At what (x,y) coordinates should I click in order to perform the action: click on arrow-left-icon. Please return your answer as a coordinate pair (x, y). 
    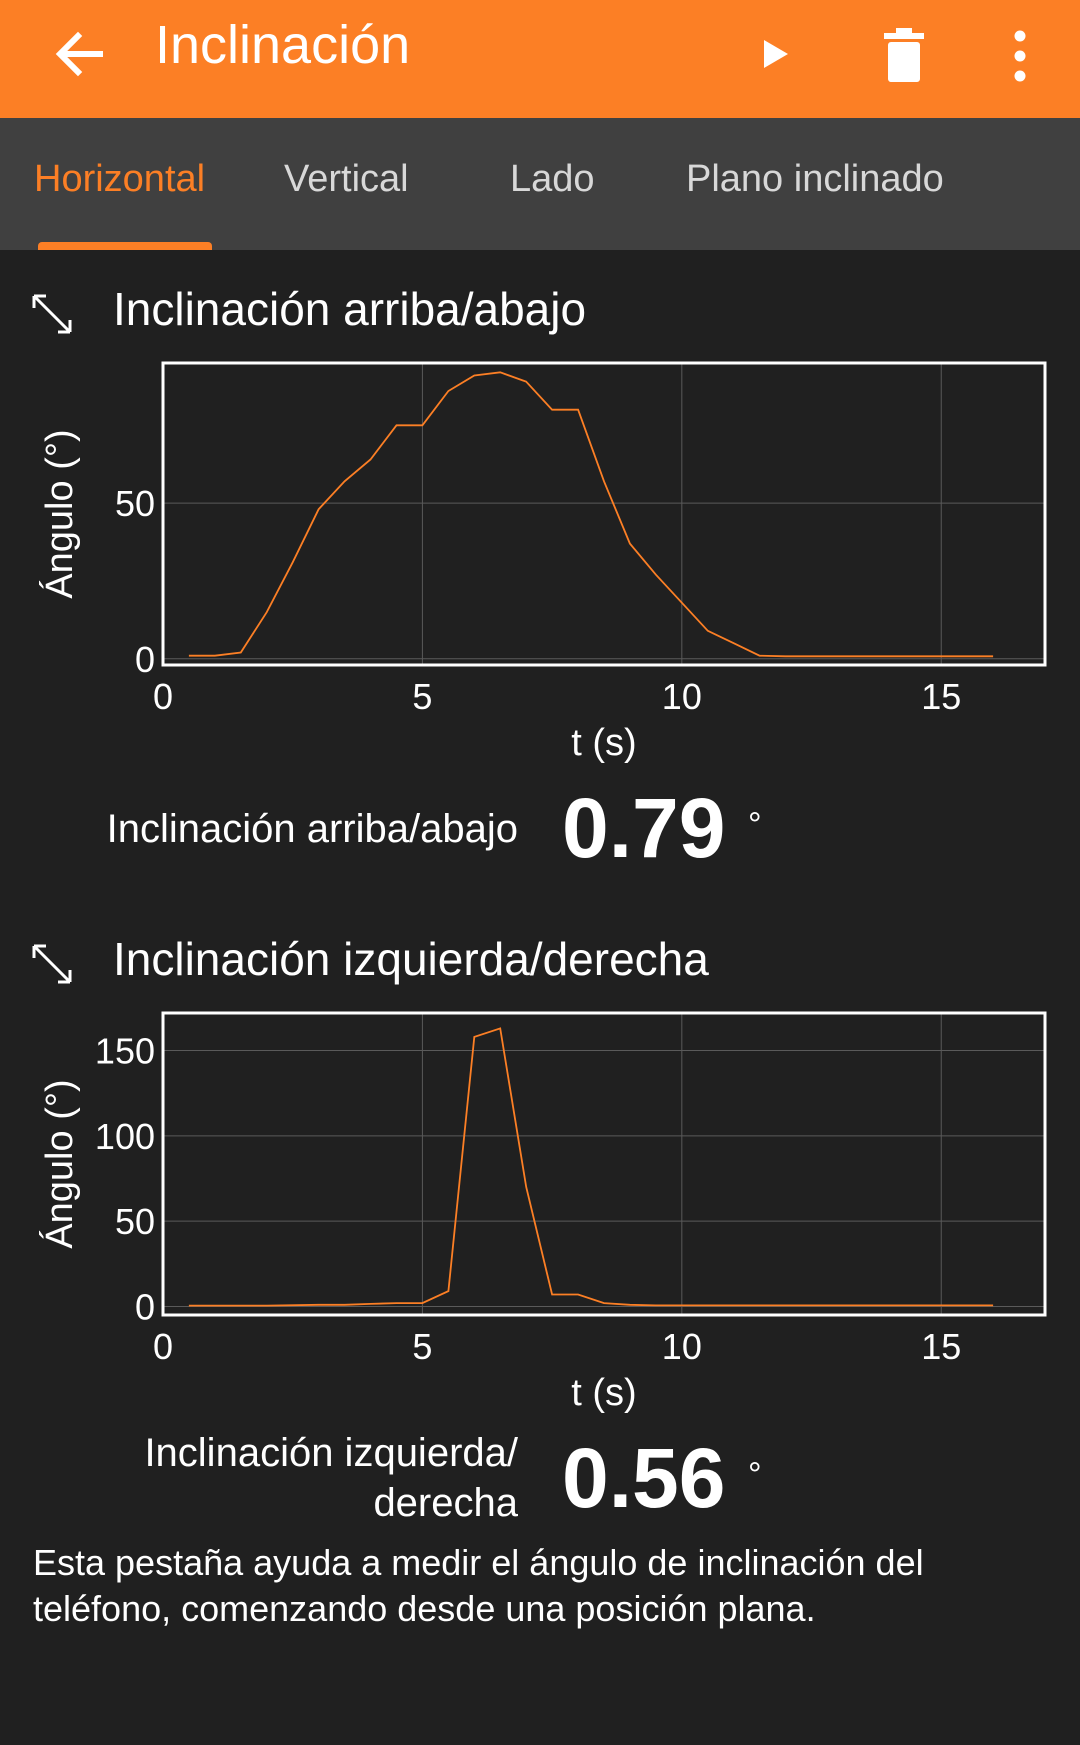
    Looking at the image, I should click on (80, 54).